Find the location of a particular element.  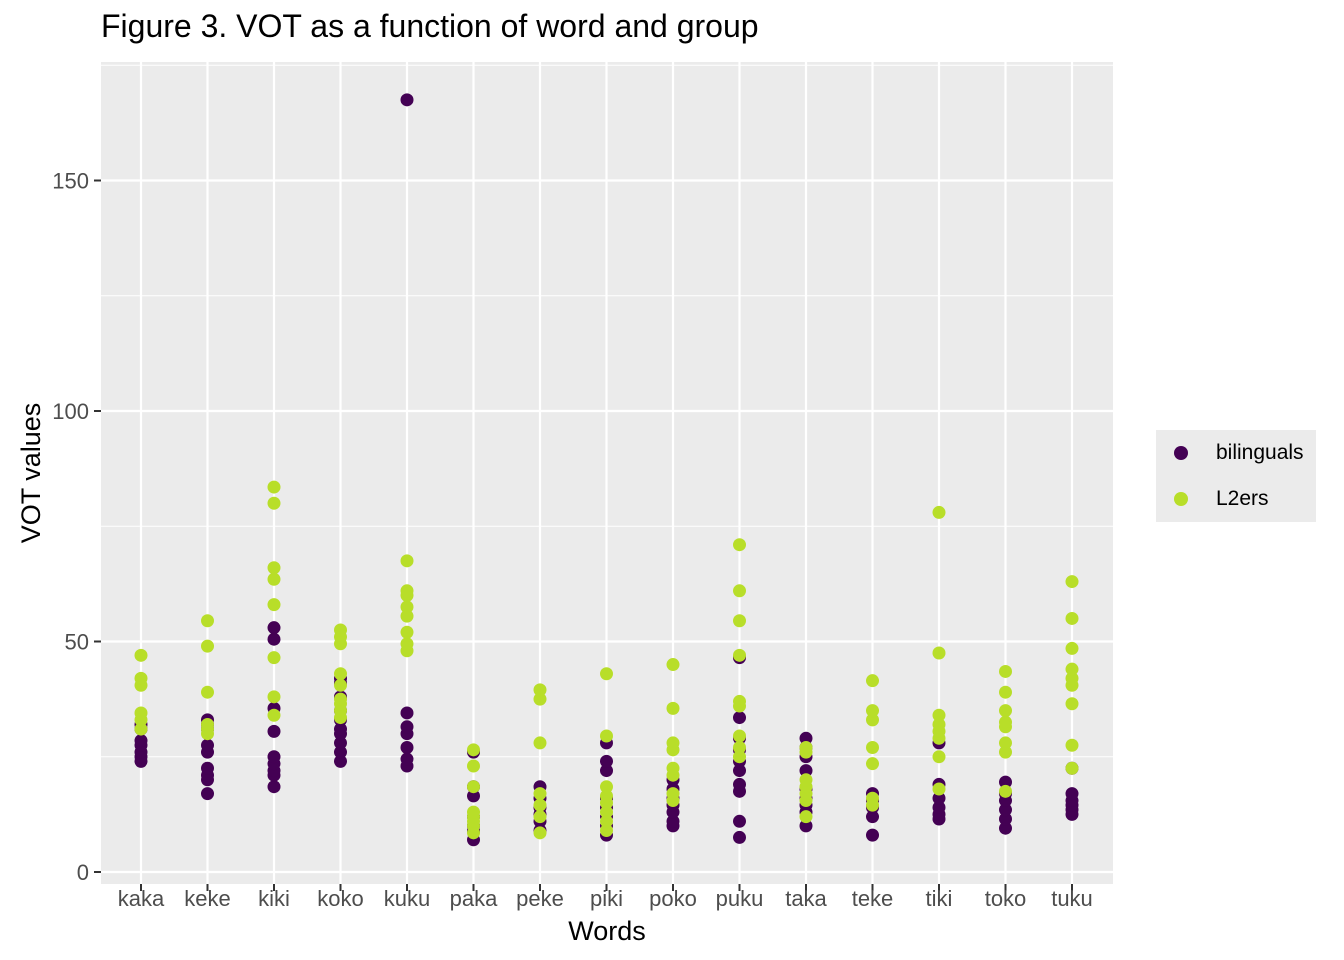

legend-item-bilinguals: bilinguals is located at coordinates (1236, 453).